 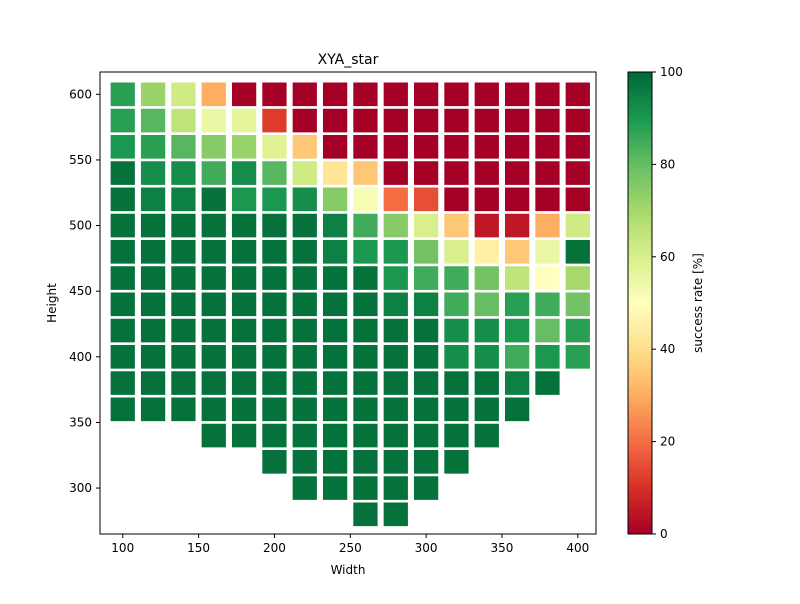 I want to click on y-tick-label: 350, so click(x=80, y=422).